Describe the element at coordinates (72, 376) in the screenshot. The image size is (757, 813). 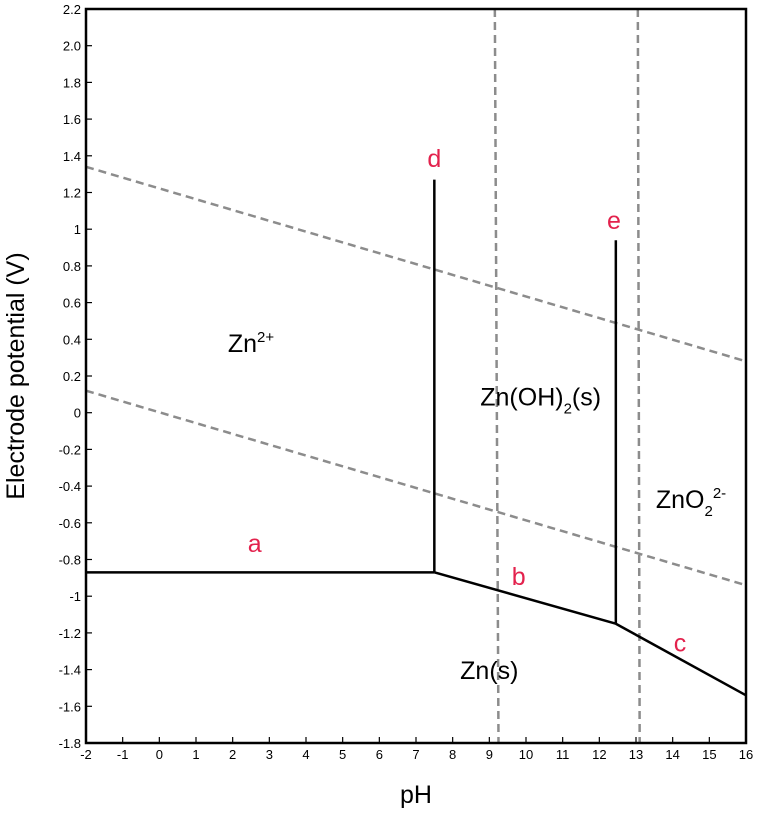
I see `y-tick-label: 0.2` at that location.